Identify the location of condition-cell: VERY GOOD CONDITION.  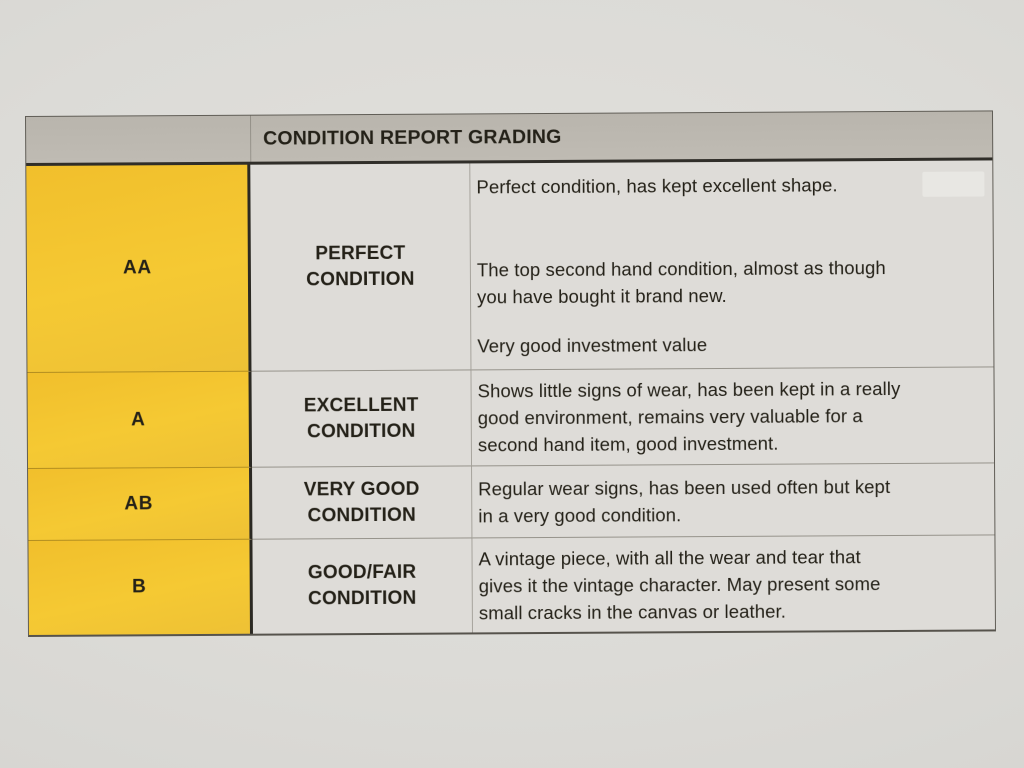
(362, 503).